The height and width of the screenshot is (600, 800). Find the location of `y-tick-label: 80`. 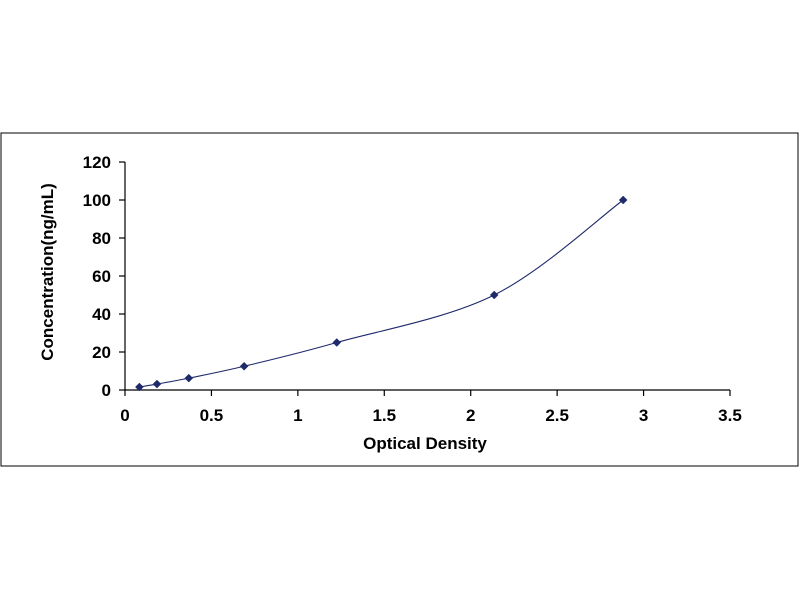

y-tick-label: 80 is located at coordinates (101, 238).